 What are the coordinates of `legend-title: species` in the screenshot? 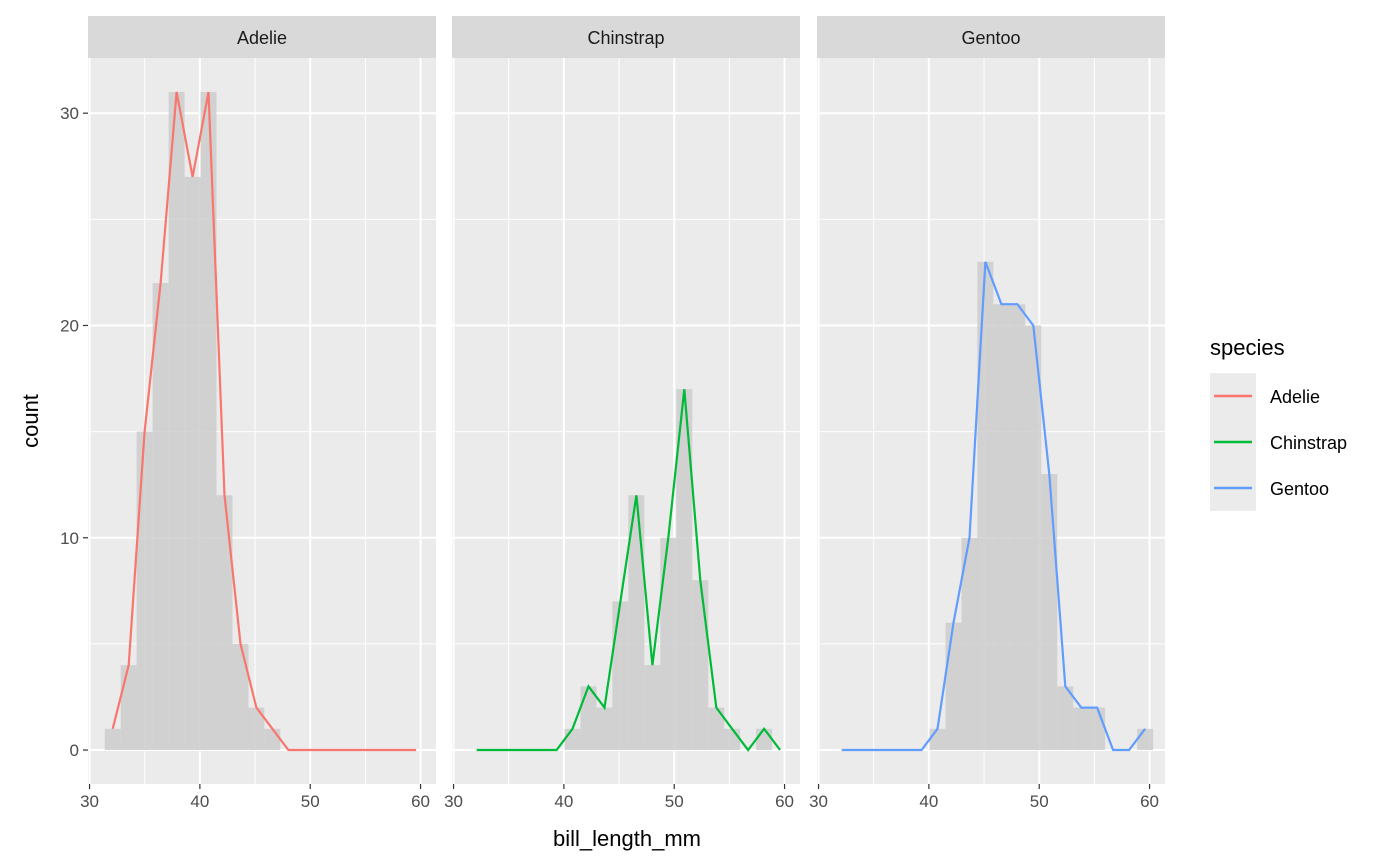 It's located at (1247, 347).